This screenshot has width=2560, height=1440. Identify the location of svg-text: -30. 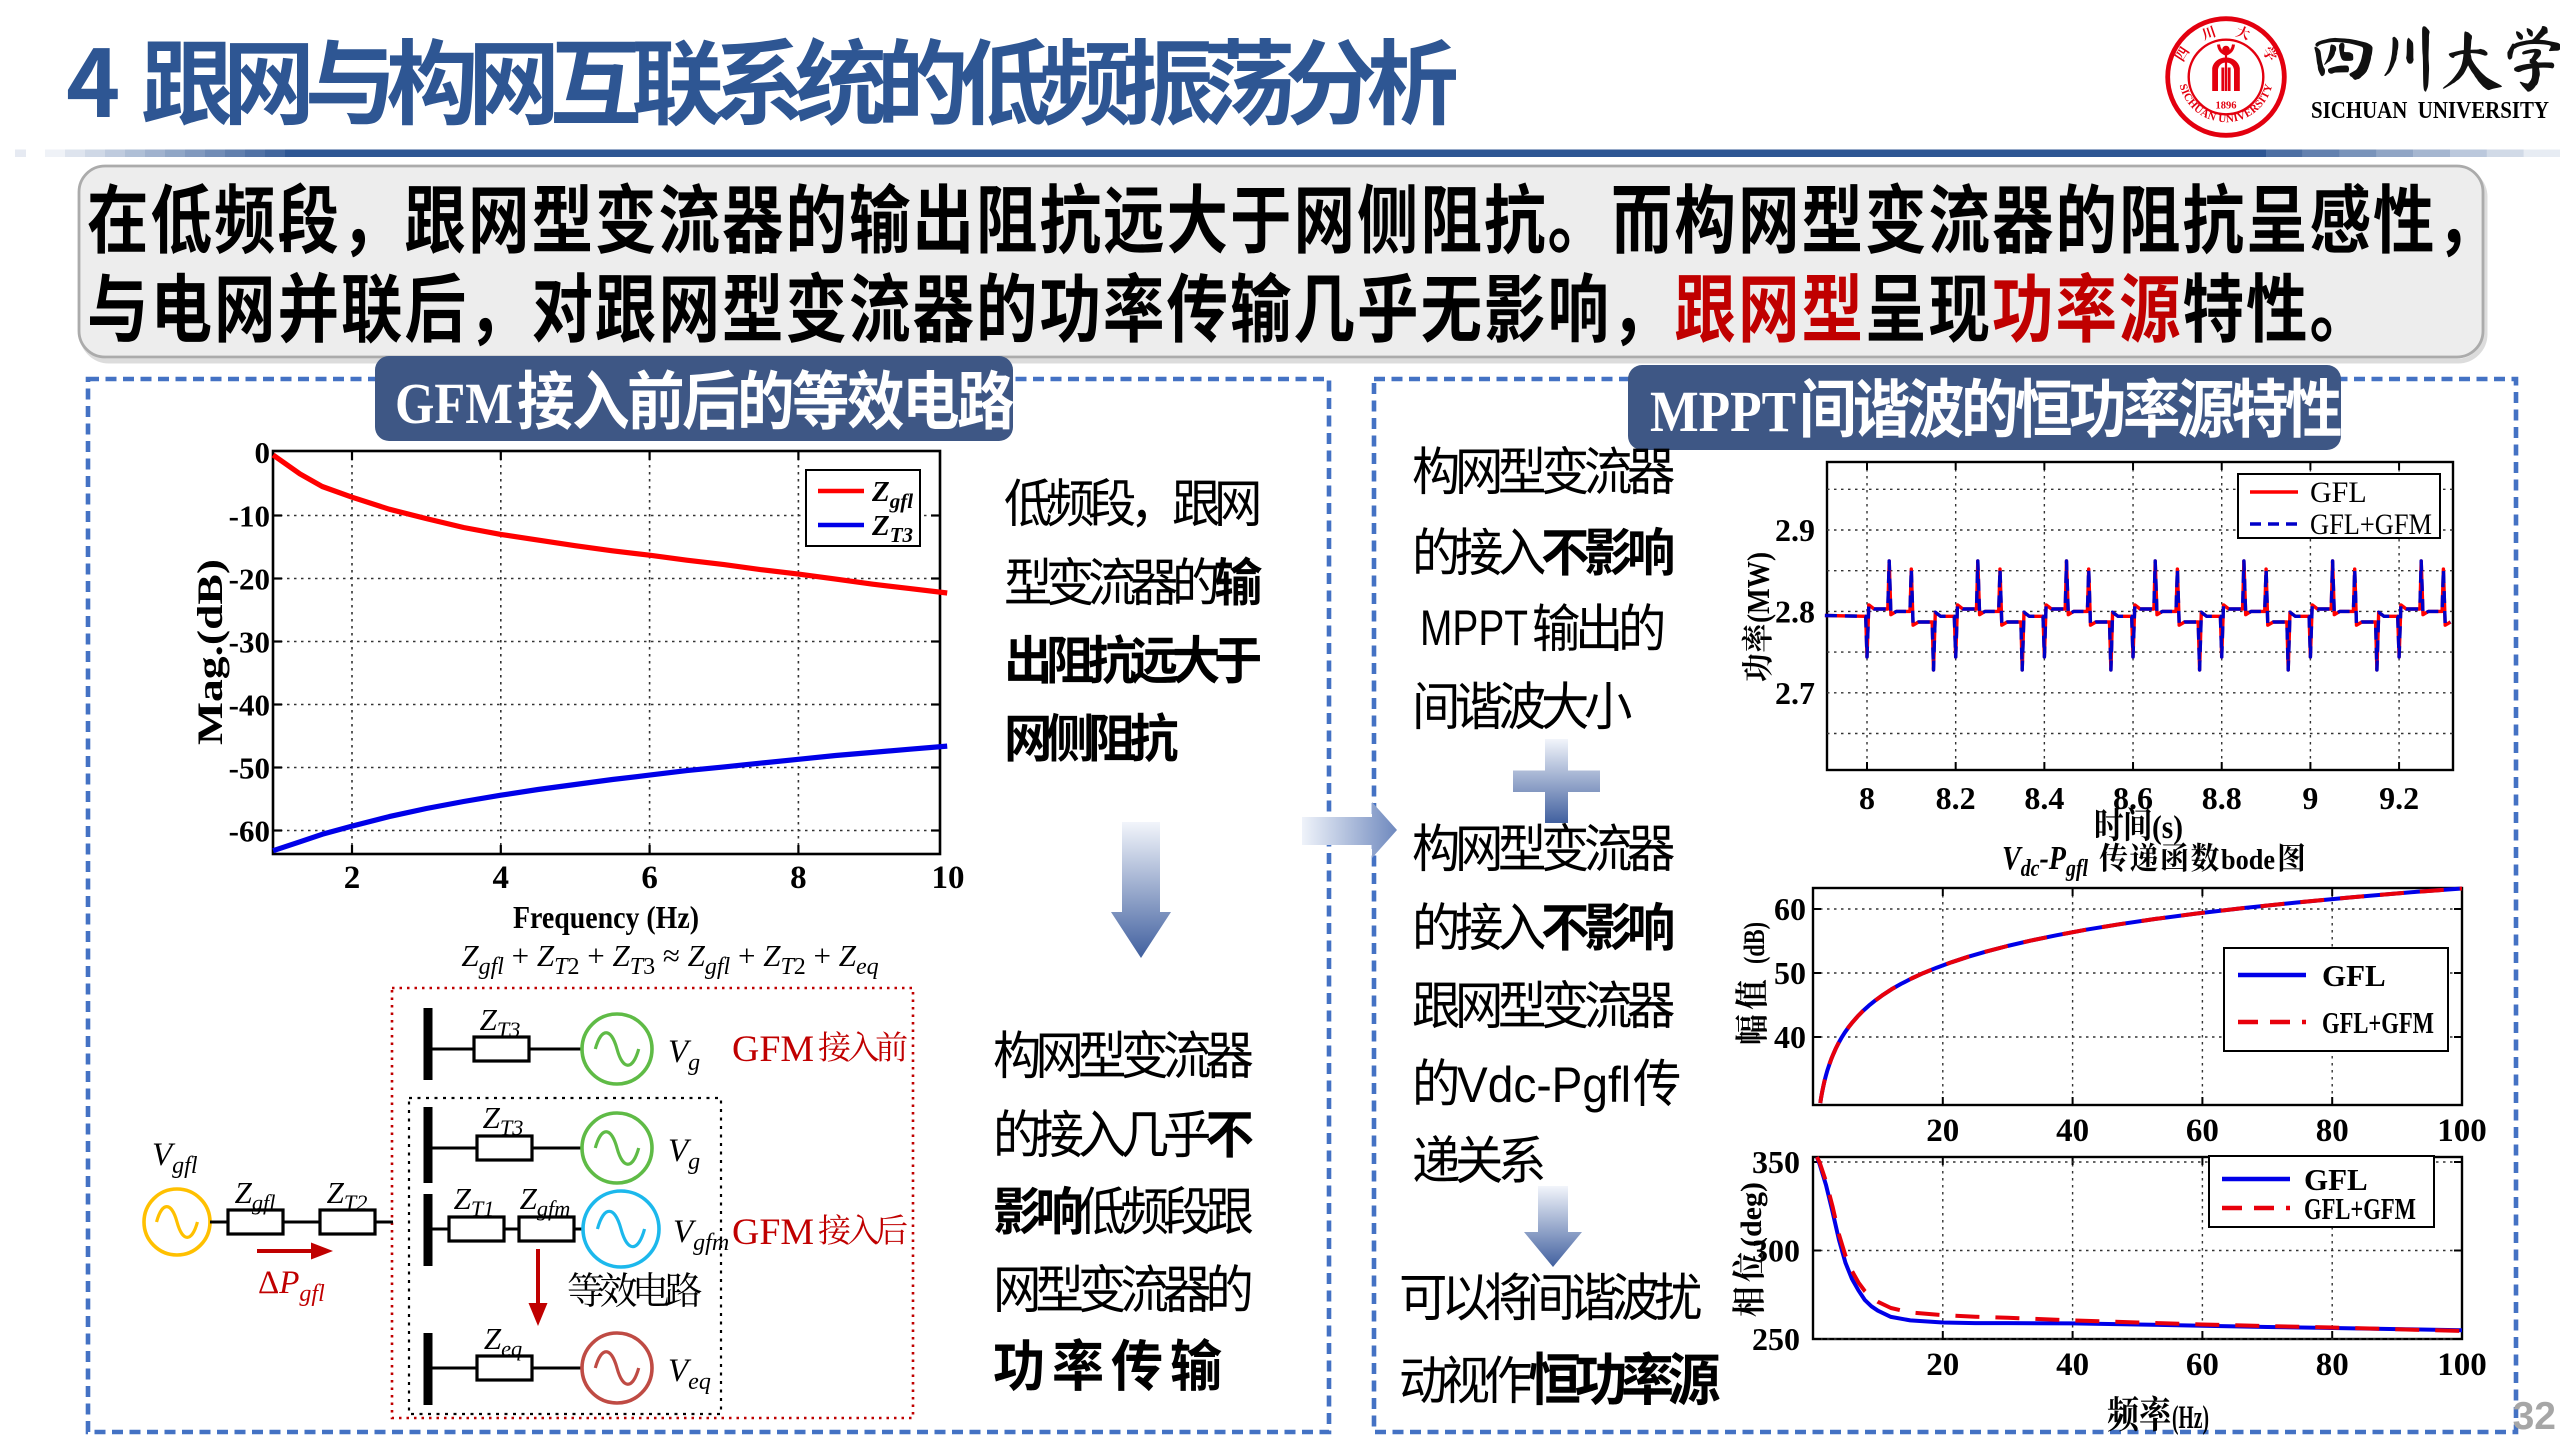
(249, 642).